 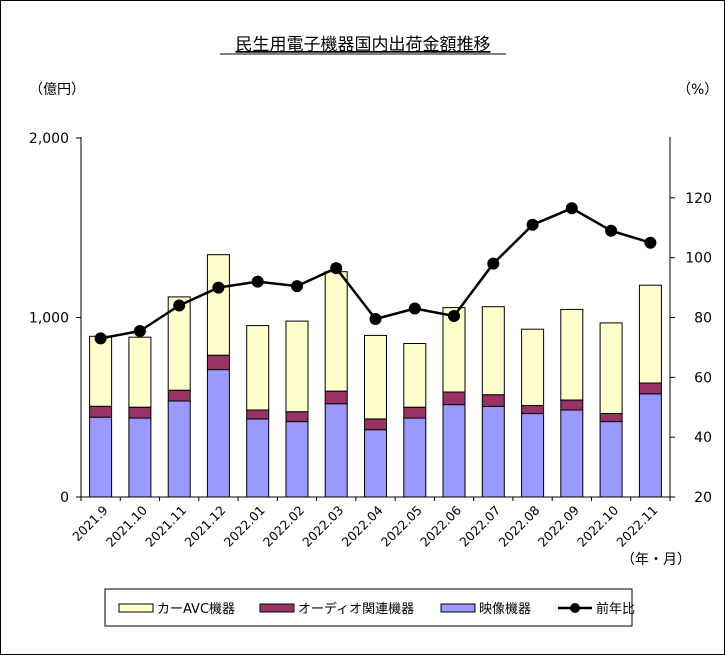 I want to click on left-axis-tick-label-1: 0, so click(x=64, y=498).